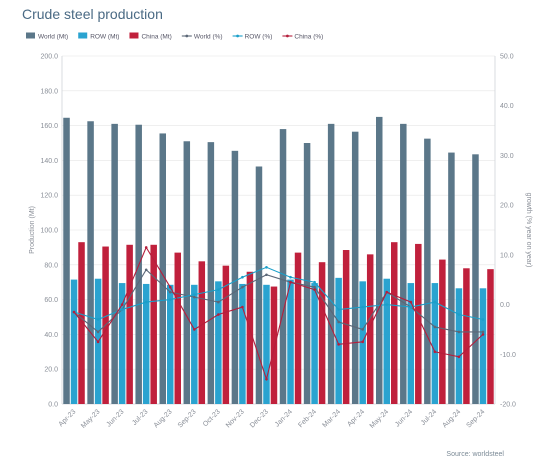  Describe the element at coordinates (235, 418) in the screenshot. I see `x-tick-label: Nov-23` at that location.